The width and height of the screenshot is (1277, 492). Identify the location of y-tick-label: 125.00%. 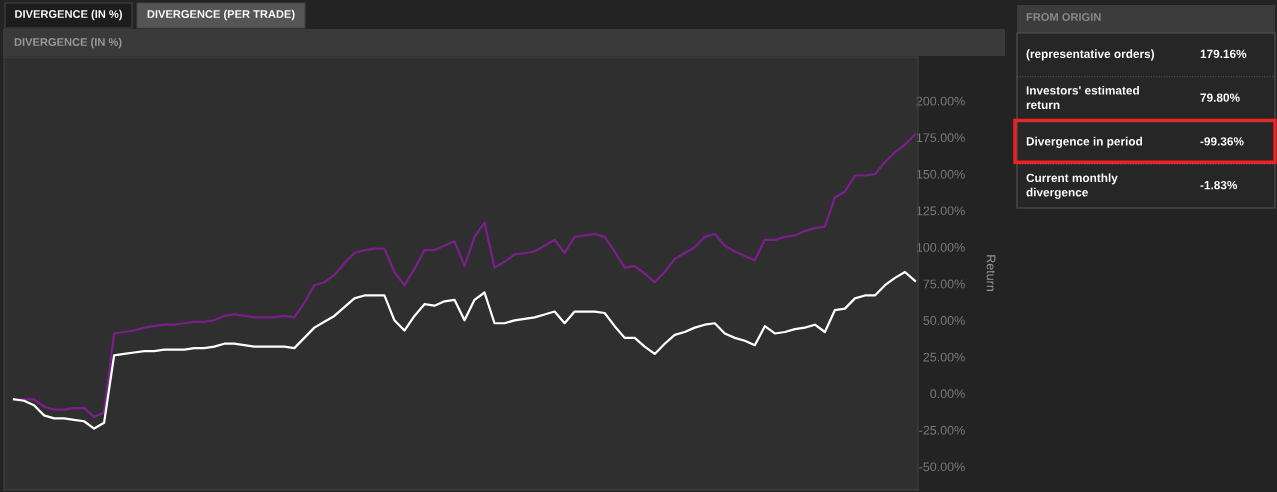
(940, 211).